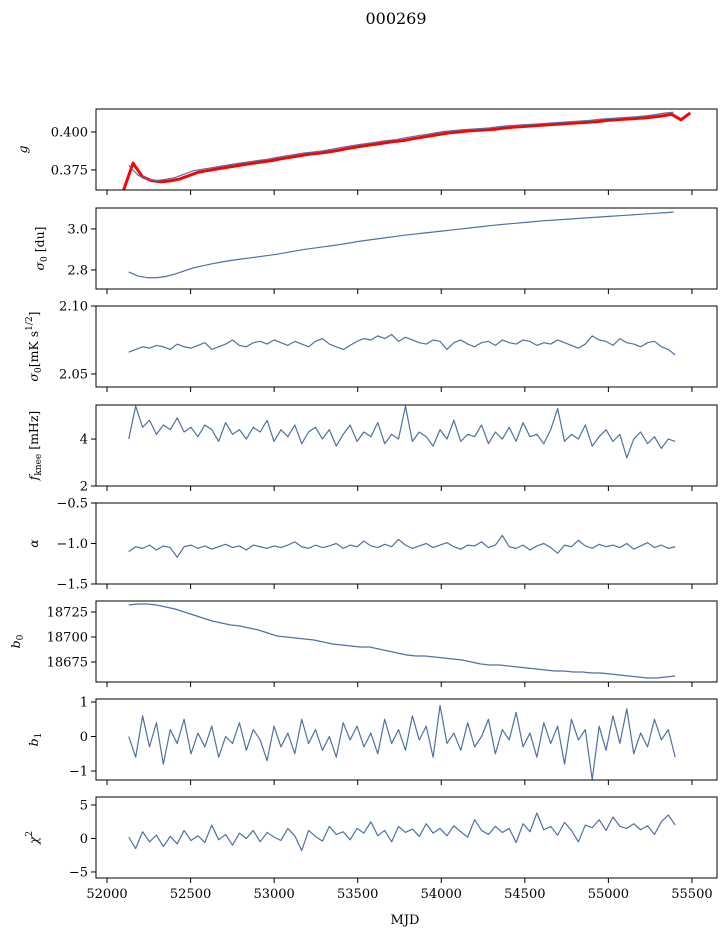 The image size is (725, 936). Describe the element at coordinates (67, 638) in the screenshot. I see `y-tick-label: 18700` at that location.